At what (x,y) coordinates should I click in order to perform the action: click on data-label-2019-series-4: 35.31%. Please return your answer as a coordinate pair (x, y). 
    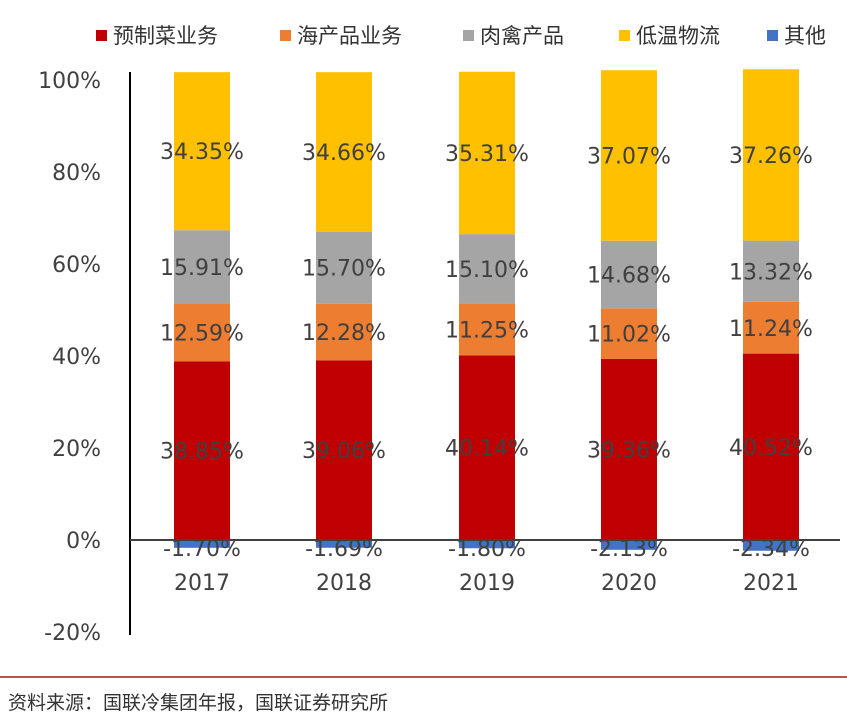
    Looking at the image, I should click on (487, 154).